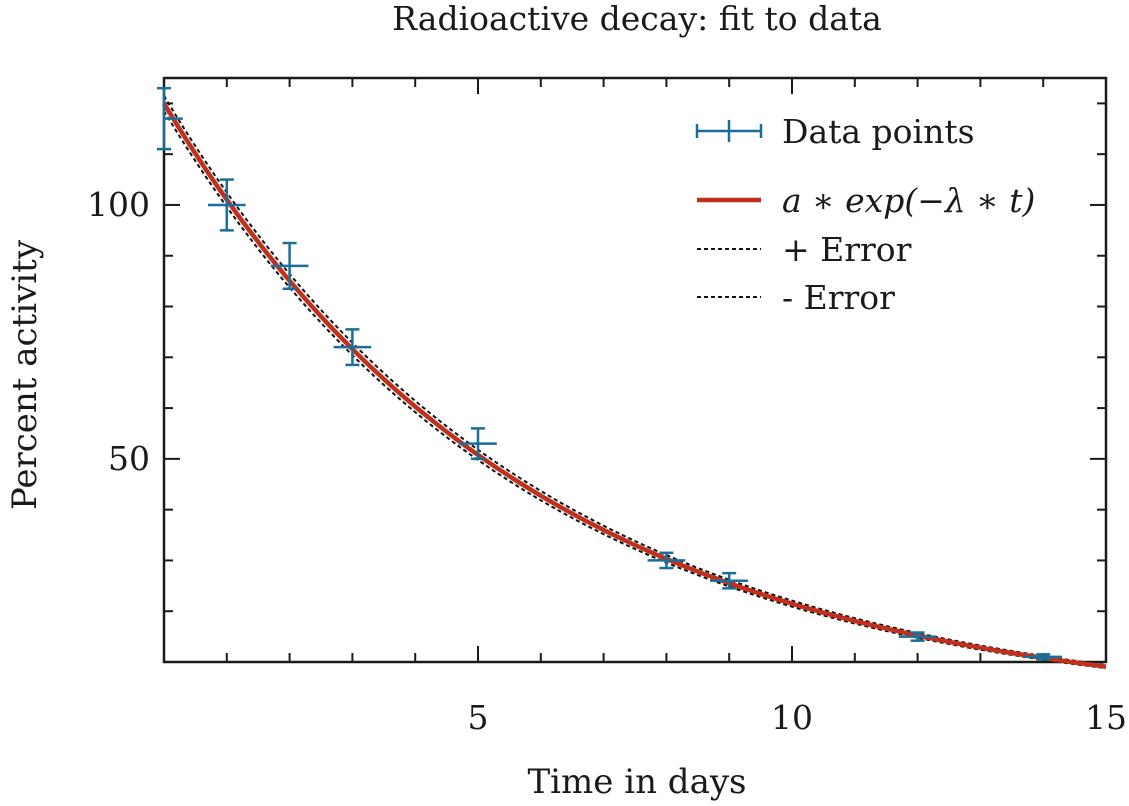 The height and width of the screenshot is (806, 1129). I want to click on y-axis-label: Percent activity, so click(25, 374).